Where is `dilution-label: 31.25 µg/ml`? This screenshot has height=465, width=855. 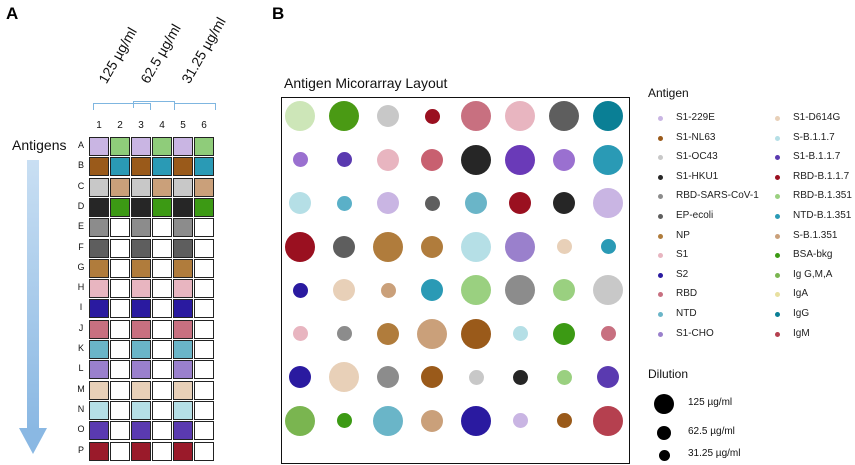
dilution-label: 31.25 µg/ml is located at coordinates (714, 453).